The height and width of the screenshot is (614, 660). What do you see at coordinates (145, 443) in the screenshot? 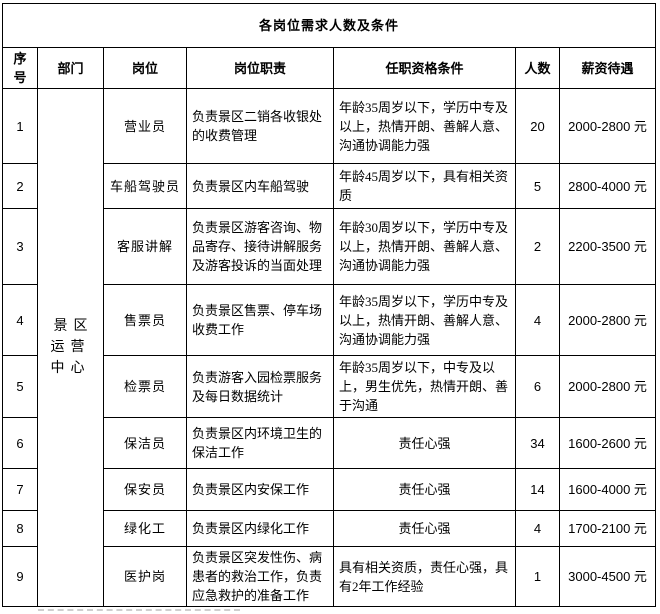
I see `cell-position: 保洁员` at bounding box center [145, 443].